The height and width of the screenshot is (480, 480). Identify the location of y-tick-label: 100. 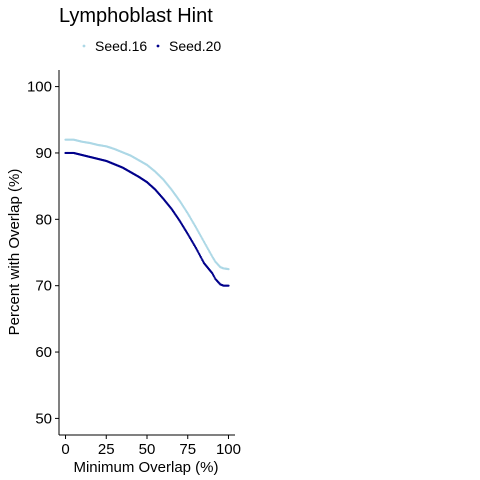
(39, 87).